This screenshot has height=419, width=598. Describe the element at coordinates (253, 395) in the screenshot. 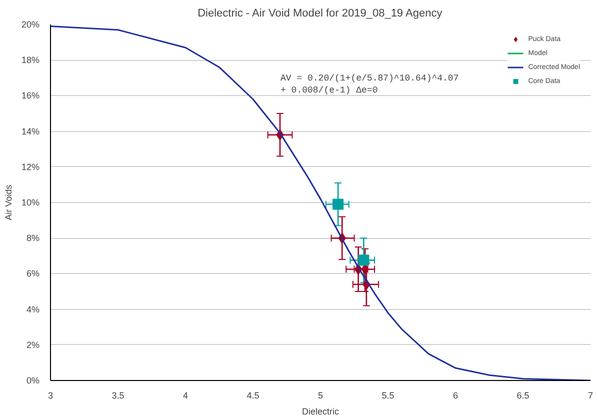

I see `x-tick-label: 4.5` at that location.